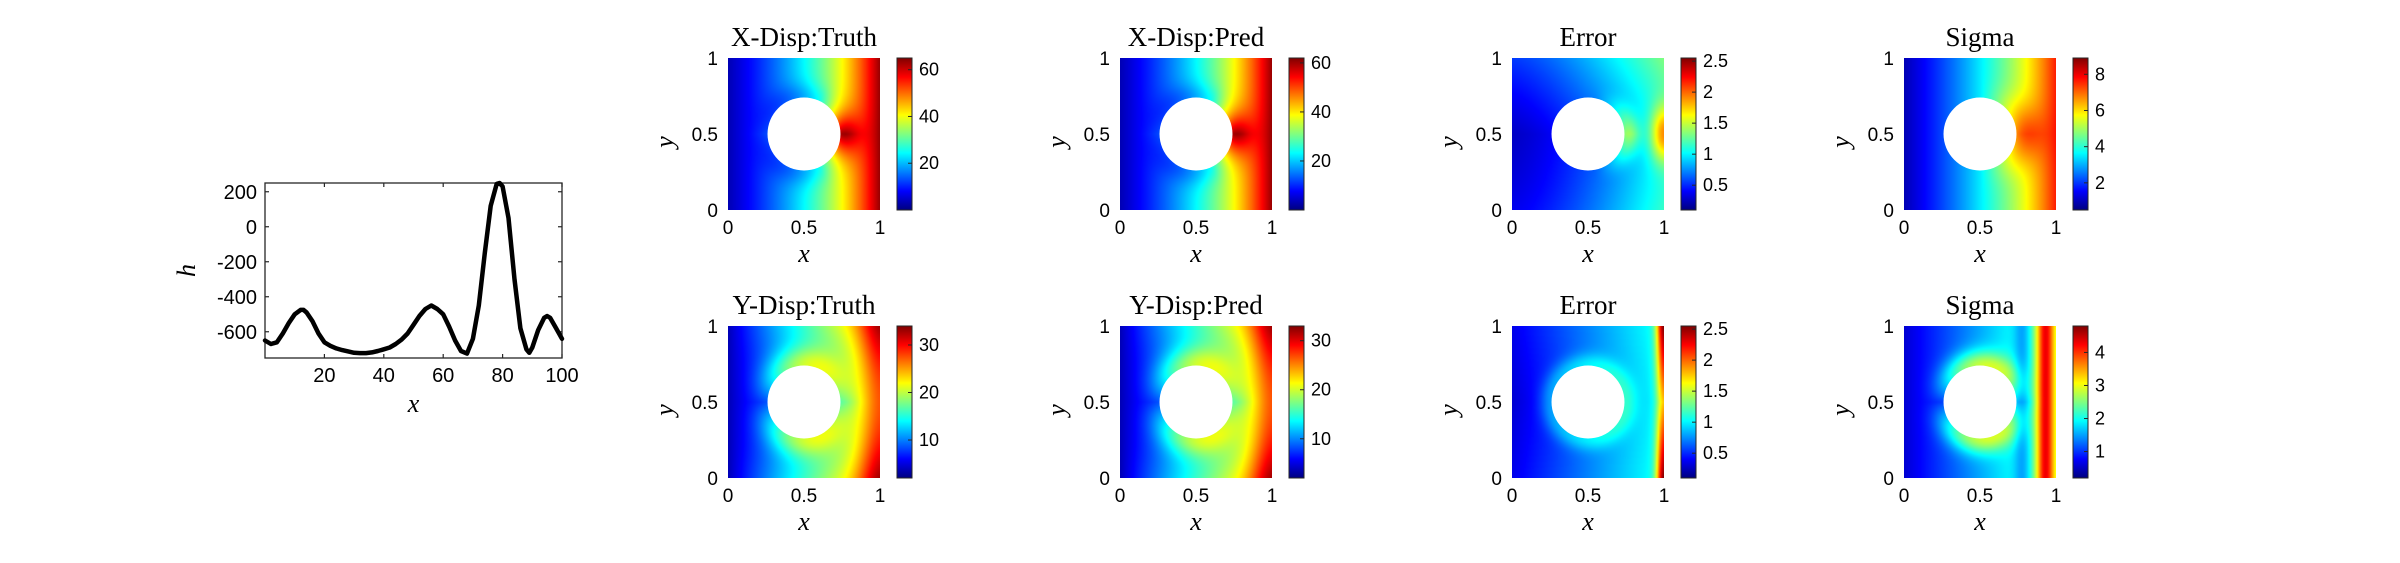  I want to click on panel-title: X-Disp:Truth, so click(804, 37).